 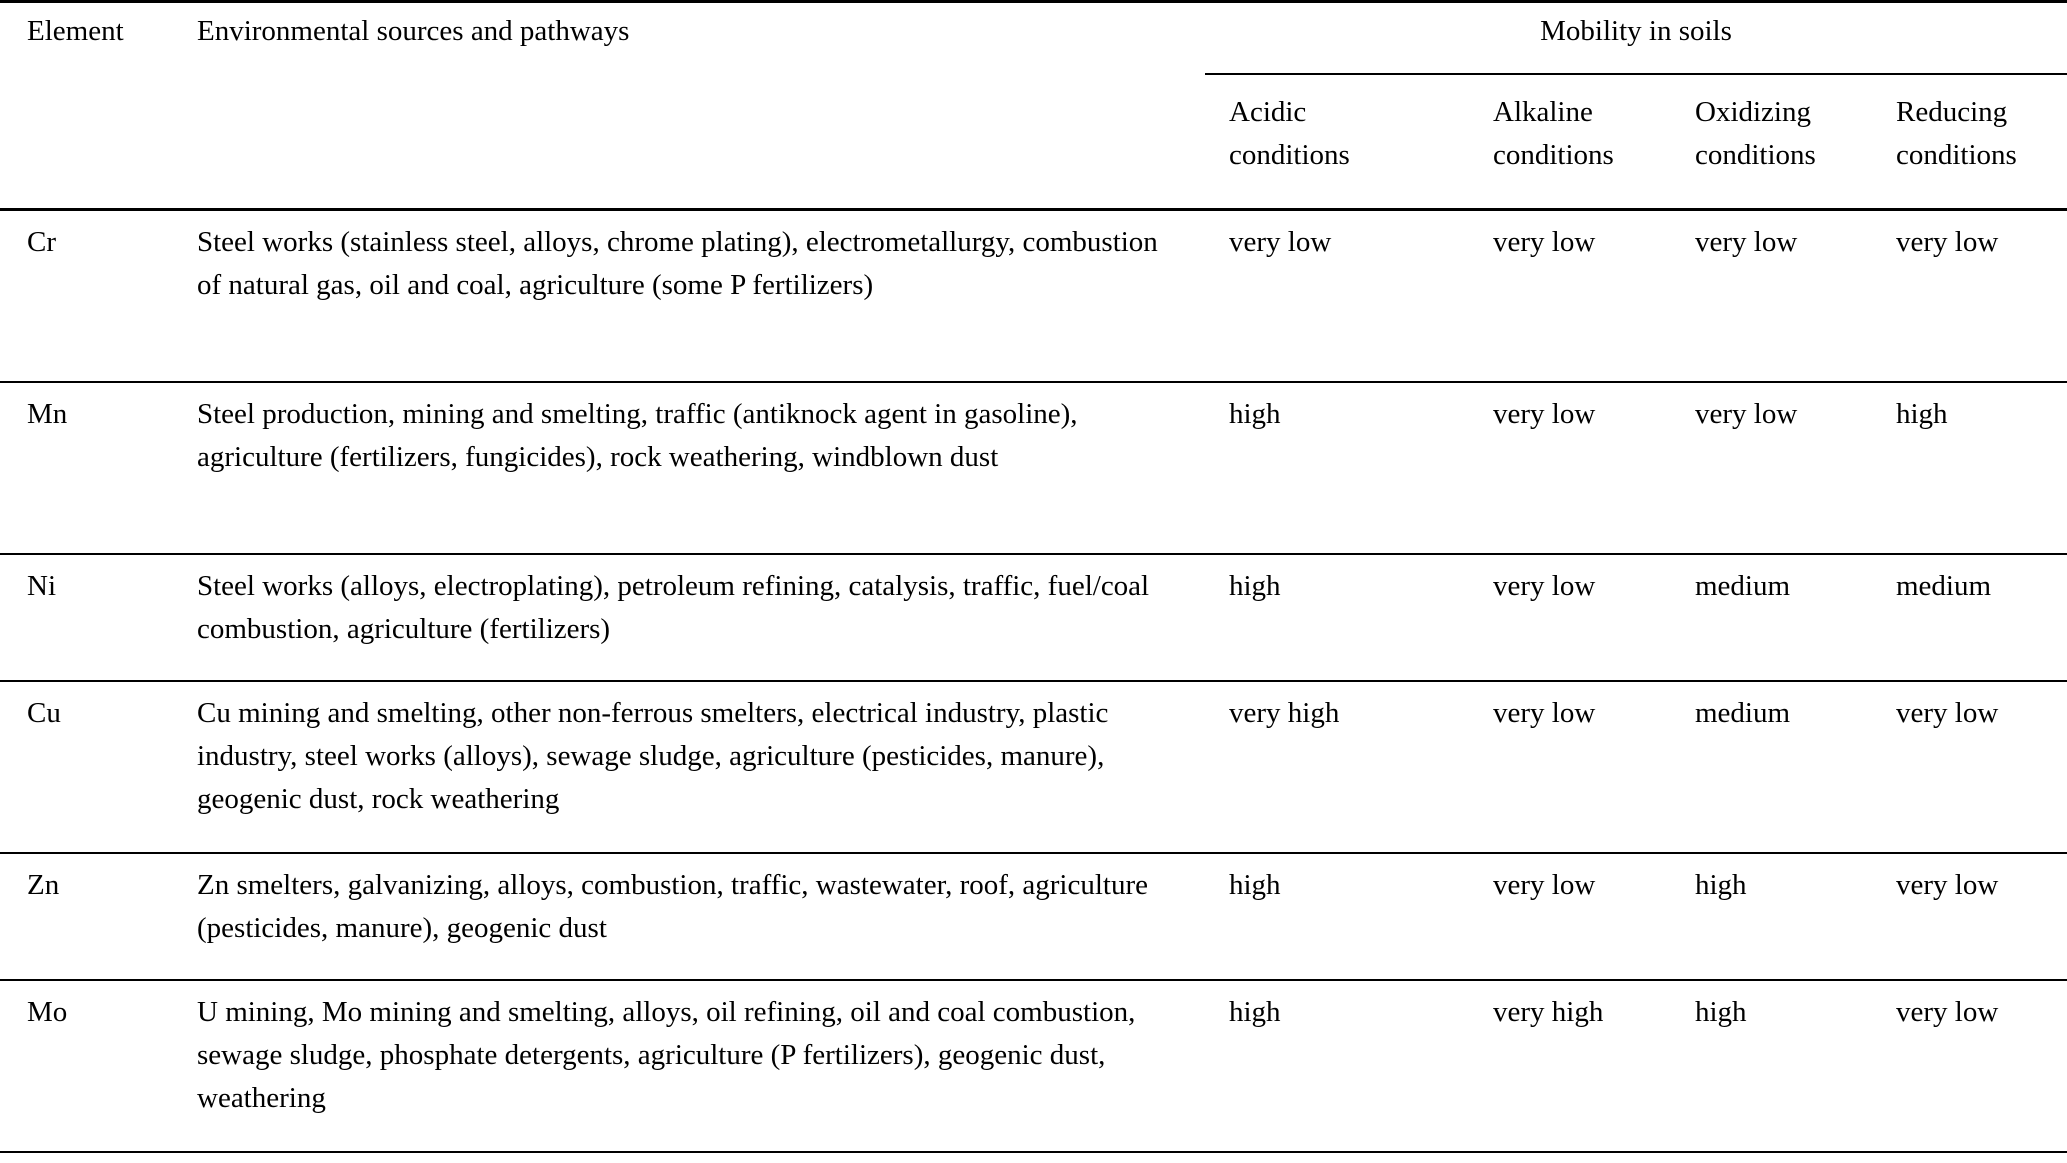 What do you see at coordinates (1349, 142) in the screenshot?
I see `column-header-acidic: Acidic conditions` at bounding box center [1349, 142].